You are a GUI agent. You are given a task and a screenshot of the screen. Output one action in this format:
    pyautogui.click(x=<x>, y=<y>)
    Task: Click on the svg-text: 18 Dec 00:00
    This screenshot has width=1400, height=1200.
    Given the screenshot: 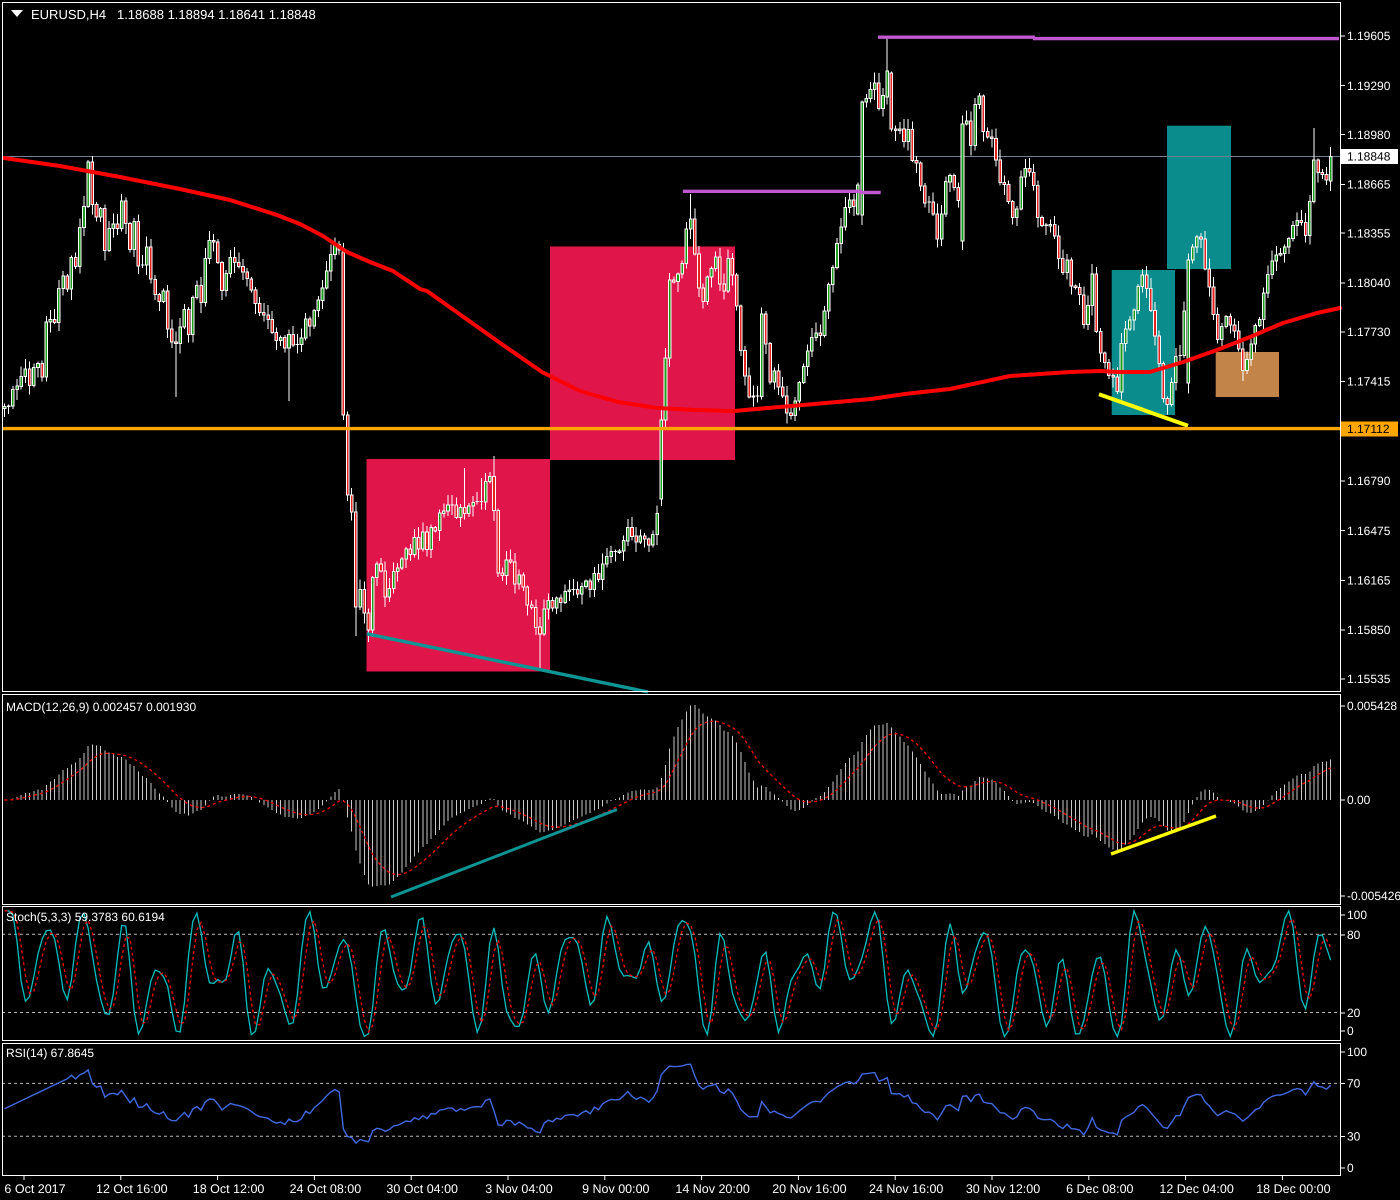 What is the action you would take?
    pyautogui.click(x=1293, y=1189)
    